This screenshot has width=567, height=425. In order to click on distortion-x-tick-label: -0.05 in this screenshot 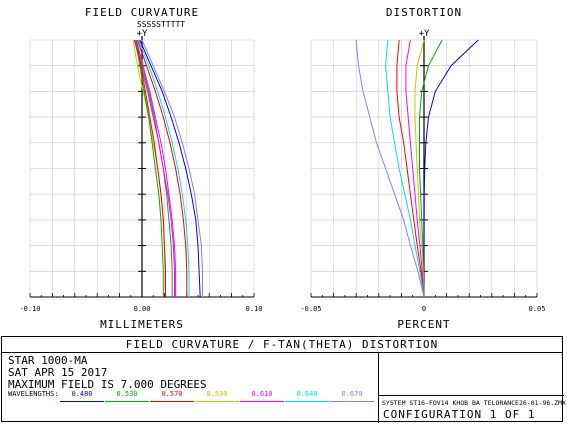, I will do `click(310, 309)`.